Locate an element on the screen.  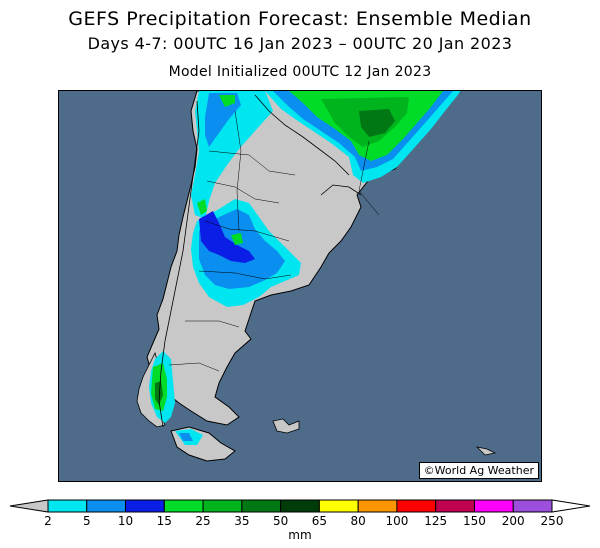
land-south-georgia is located at coordinates (486, 451).